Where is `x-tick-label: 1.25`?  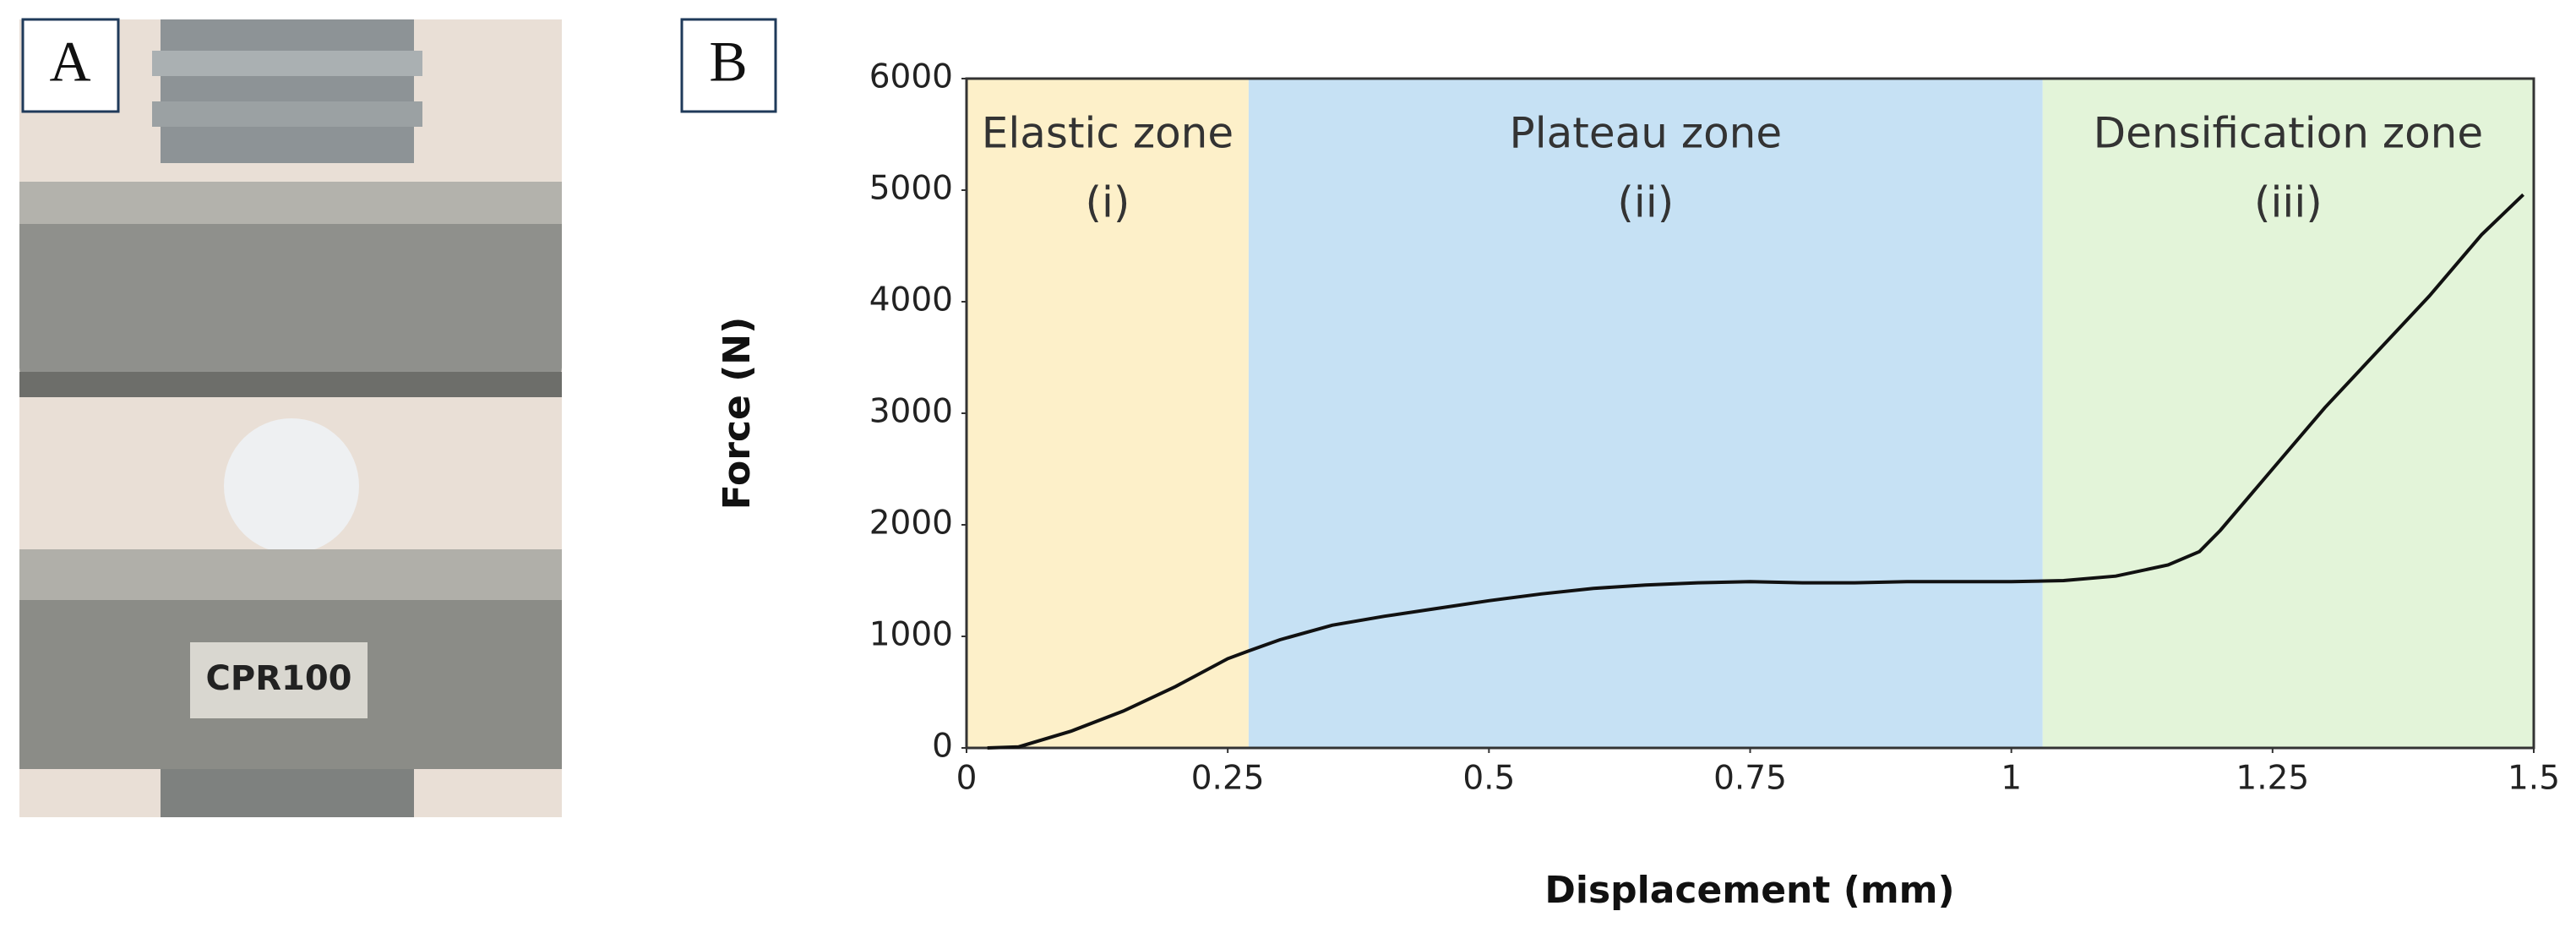
x-tick-label: 1.25 is located at coordinates (2272, 779).